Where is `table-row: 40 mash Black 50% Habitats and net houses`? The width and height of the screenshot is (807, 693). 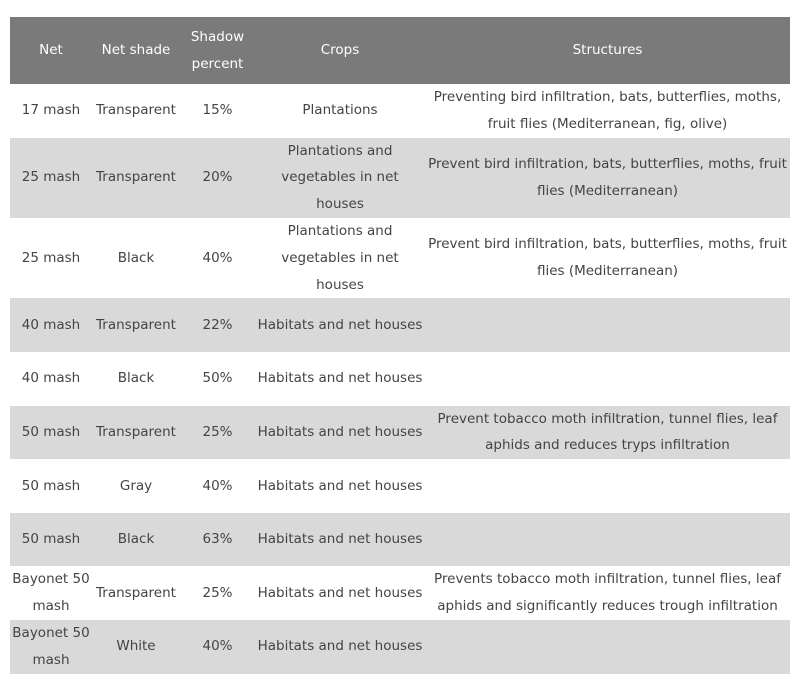
table-row: 40 mash Black 50% Habitats and net houses is located at coordinates (400, 379).